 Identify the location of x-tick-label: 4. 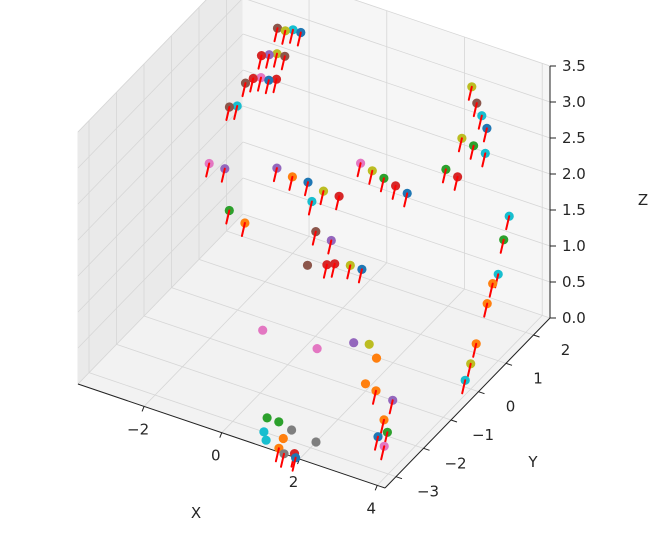
(371, 508).